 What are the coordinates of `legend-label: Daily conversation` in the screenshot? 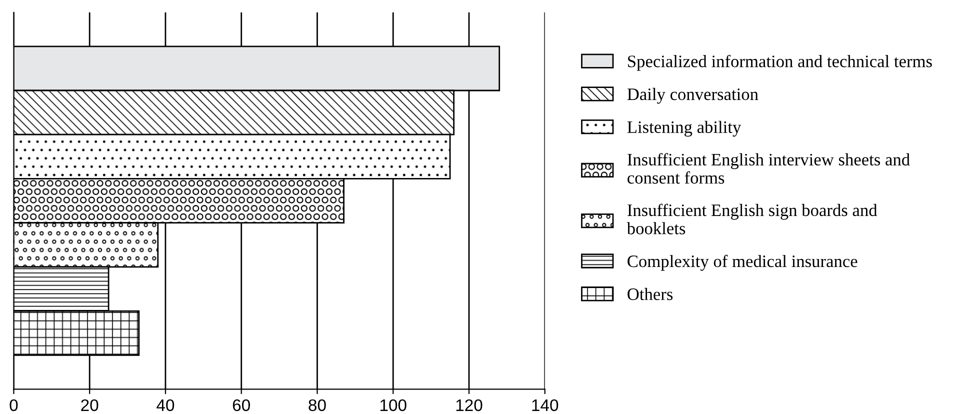 It's located at (692, 96).